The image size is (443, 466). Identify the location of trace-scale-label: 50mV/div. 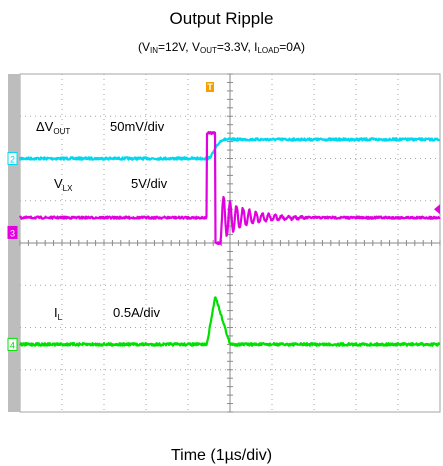
(137, 126).